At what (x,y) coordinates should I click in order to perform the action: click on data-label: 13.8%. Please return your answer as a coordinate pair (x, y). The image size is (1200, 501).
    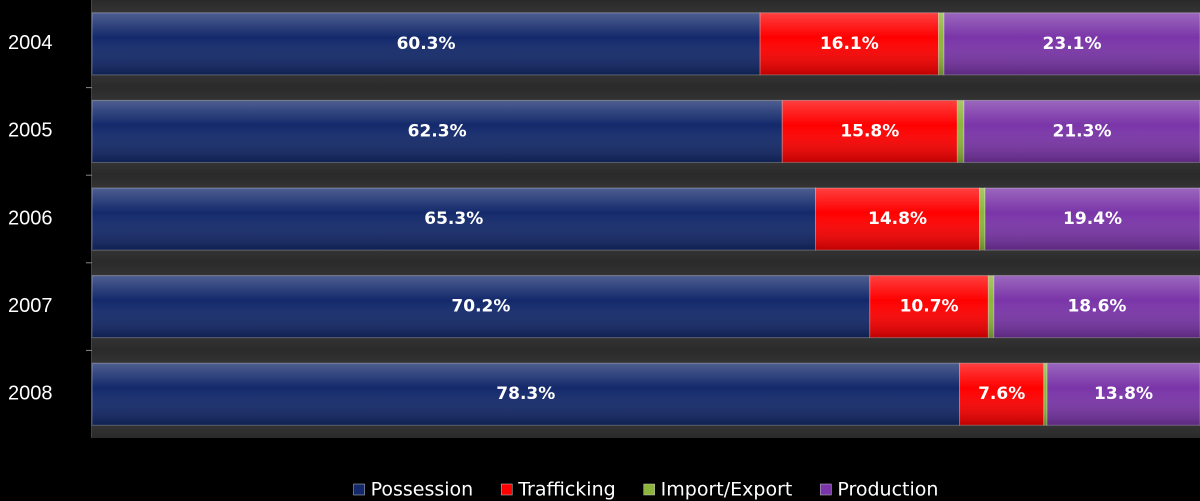
    Looking at the image, I should click on (1123, 394).